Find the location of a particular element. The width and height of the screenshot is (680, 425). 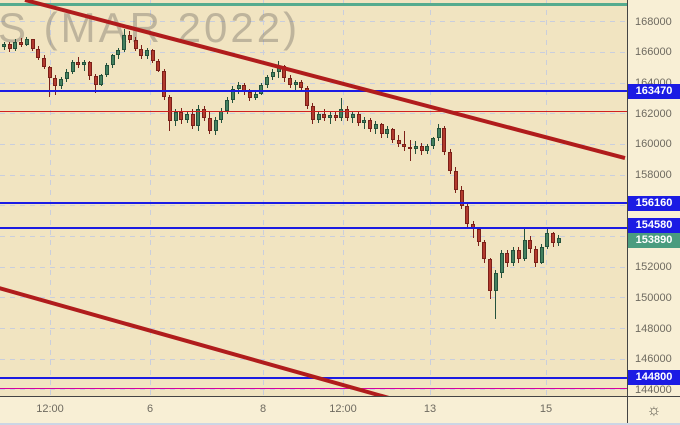

price-axis-label: 158000 is located at coordinates (653, 175).